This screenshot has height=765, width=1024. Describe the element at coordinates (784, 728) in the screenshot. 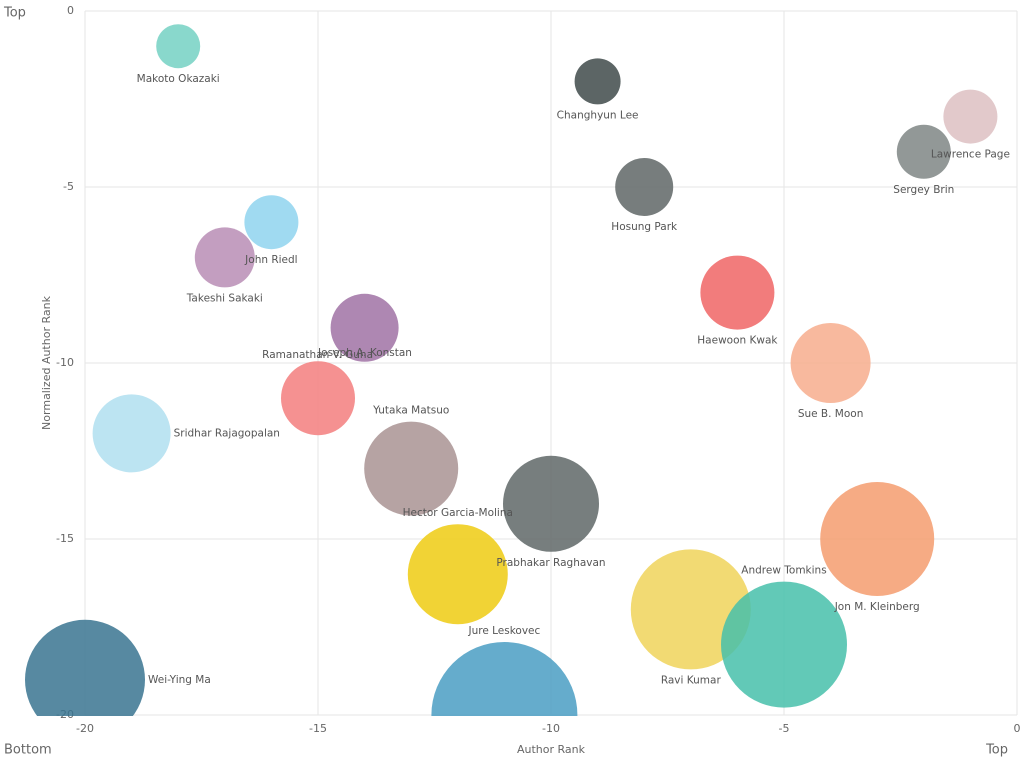

I see `x-tick-label: -5` at that location.